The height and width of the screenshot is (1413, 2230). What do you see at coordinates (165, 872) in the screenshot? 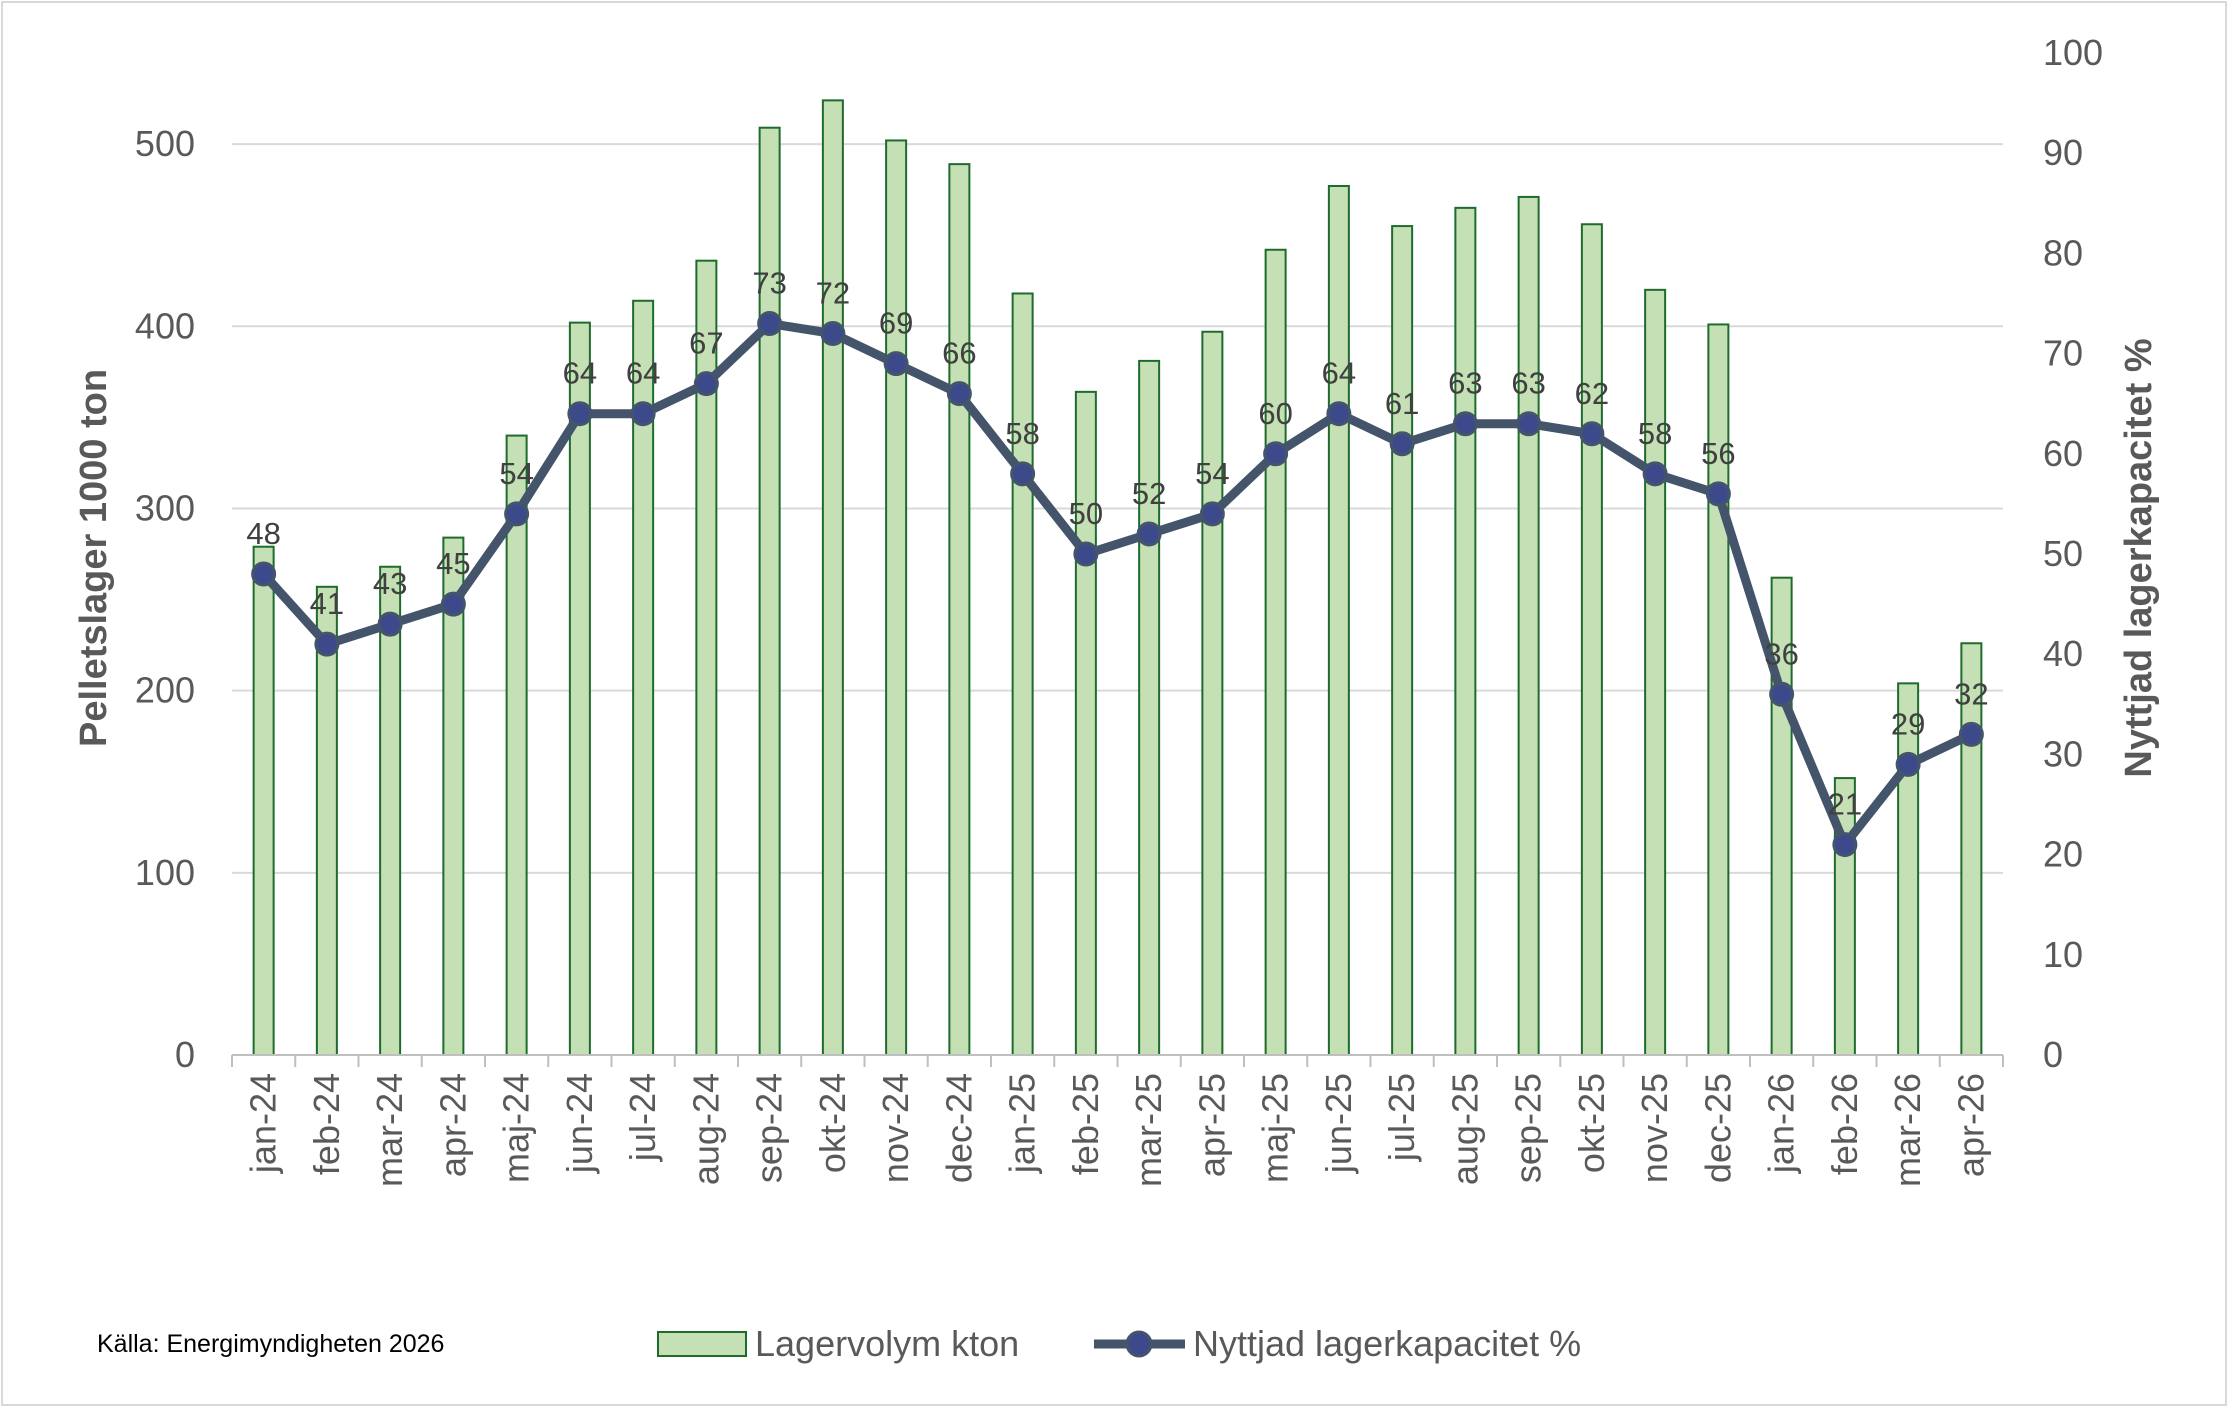
I see `y-left-tick-label: 100` at bounding box center [165, 872].